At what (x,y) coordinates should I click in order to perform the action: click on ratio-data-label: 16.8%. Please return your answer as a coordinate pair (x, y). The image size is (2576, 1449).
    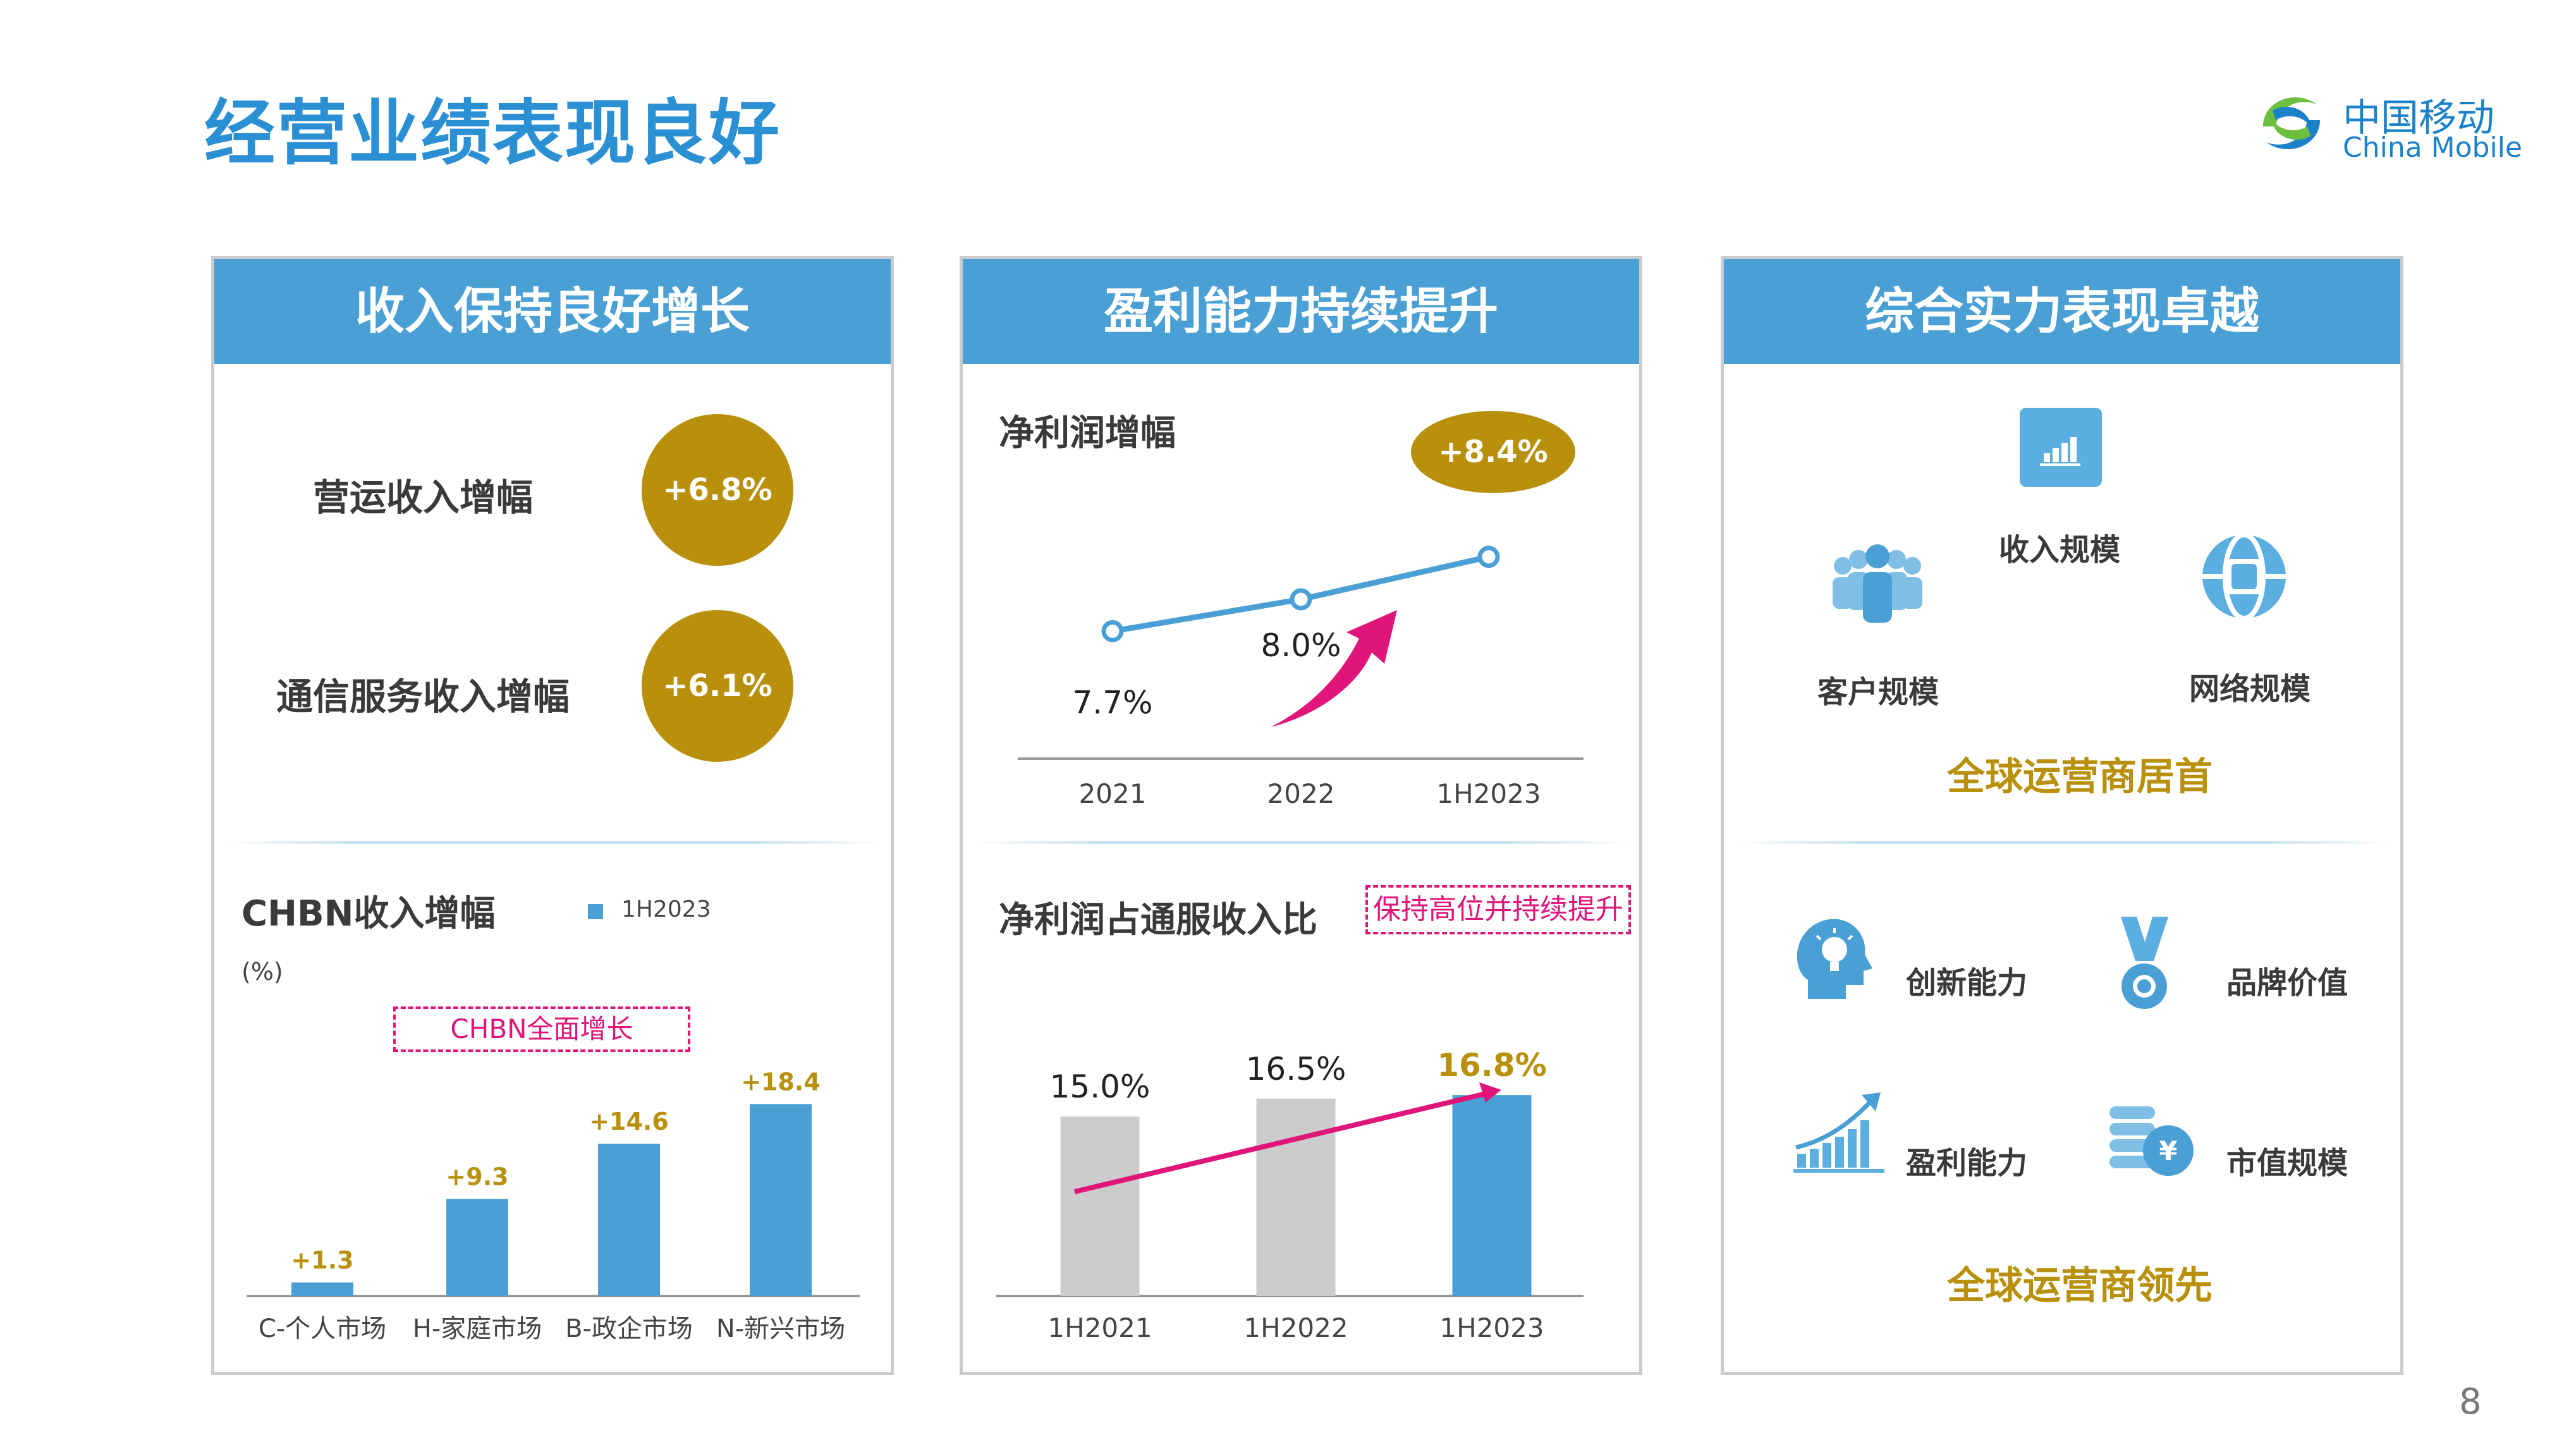
    Looking at the image, I should click on (1491, 1065).